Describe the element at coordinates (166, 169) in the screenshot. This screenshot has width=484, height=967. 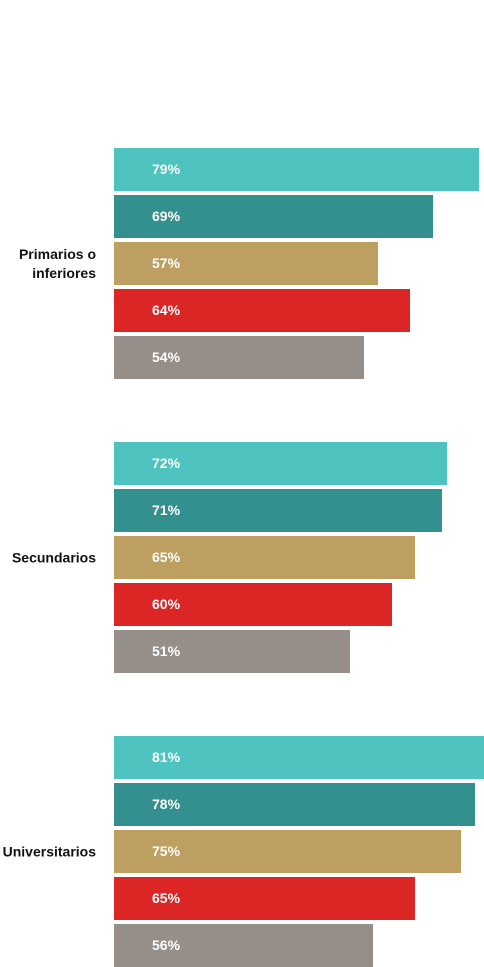
I see `data-label: 79%` at that location.